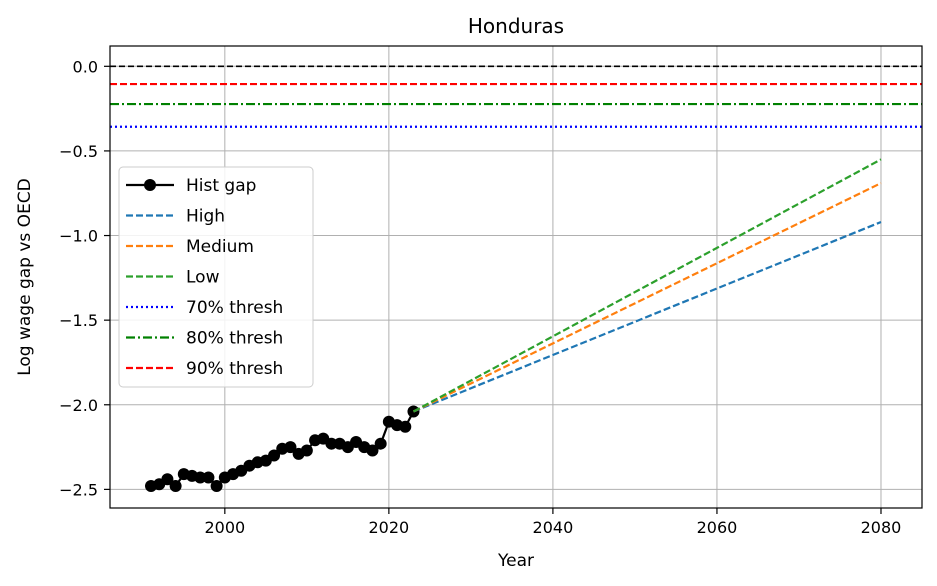  I want to click on y-tick-label-0: 0.0, so click(85, 66).